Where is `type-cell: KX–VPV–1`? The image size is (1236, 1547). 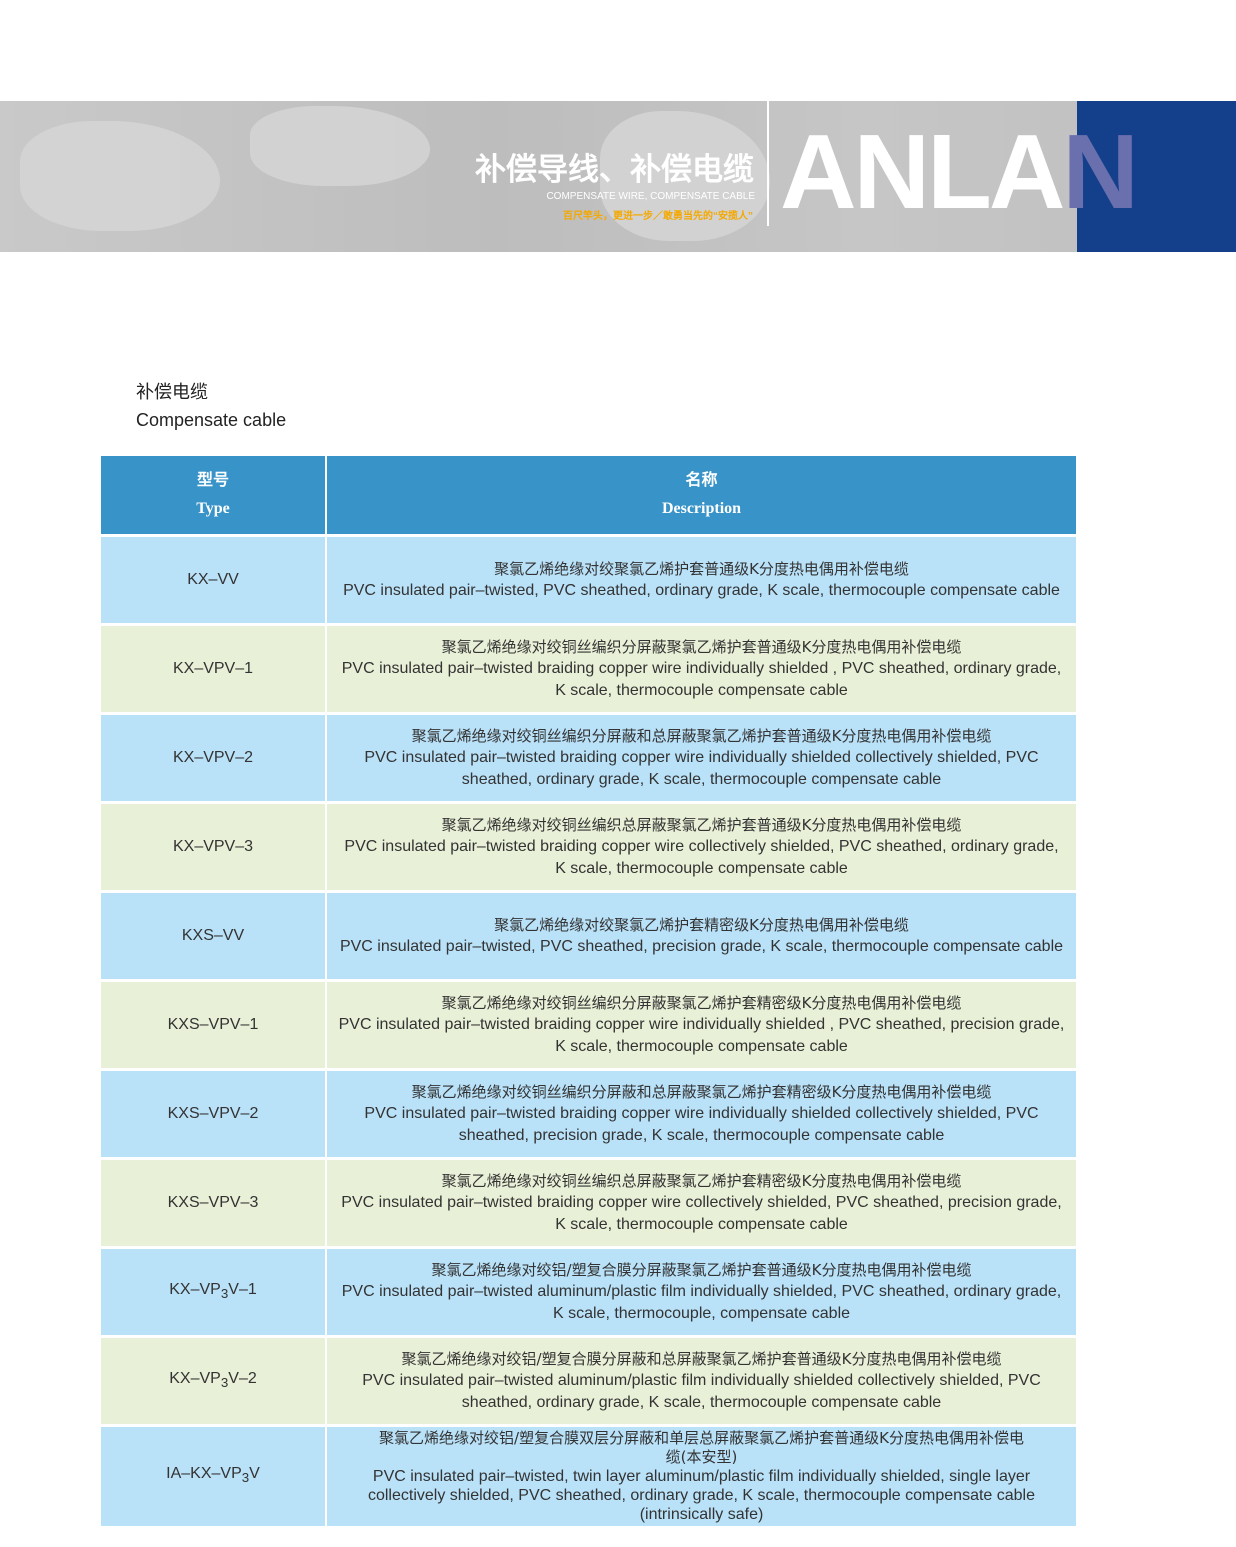
type-cell: KX–VPV–1 is located at coordinates (214, 668).